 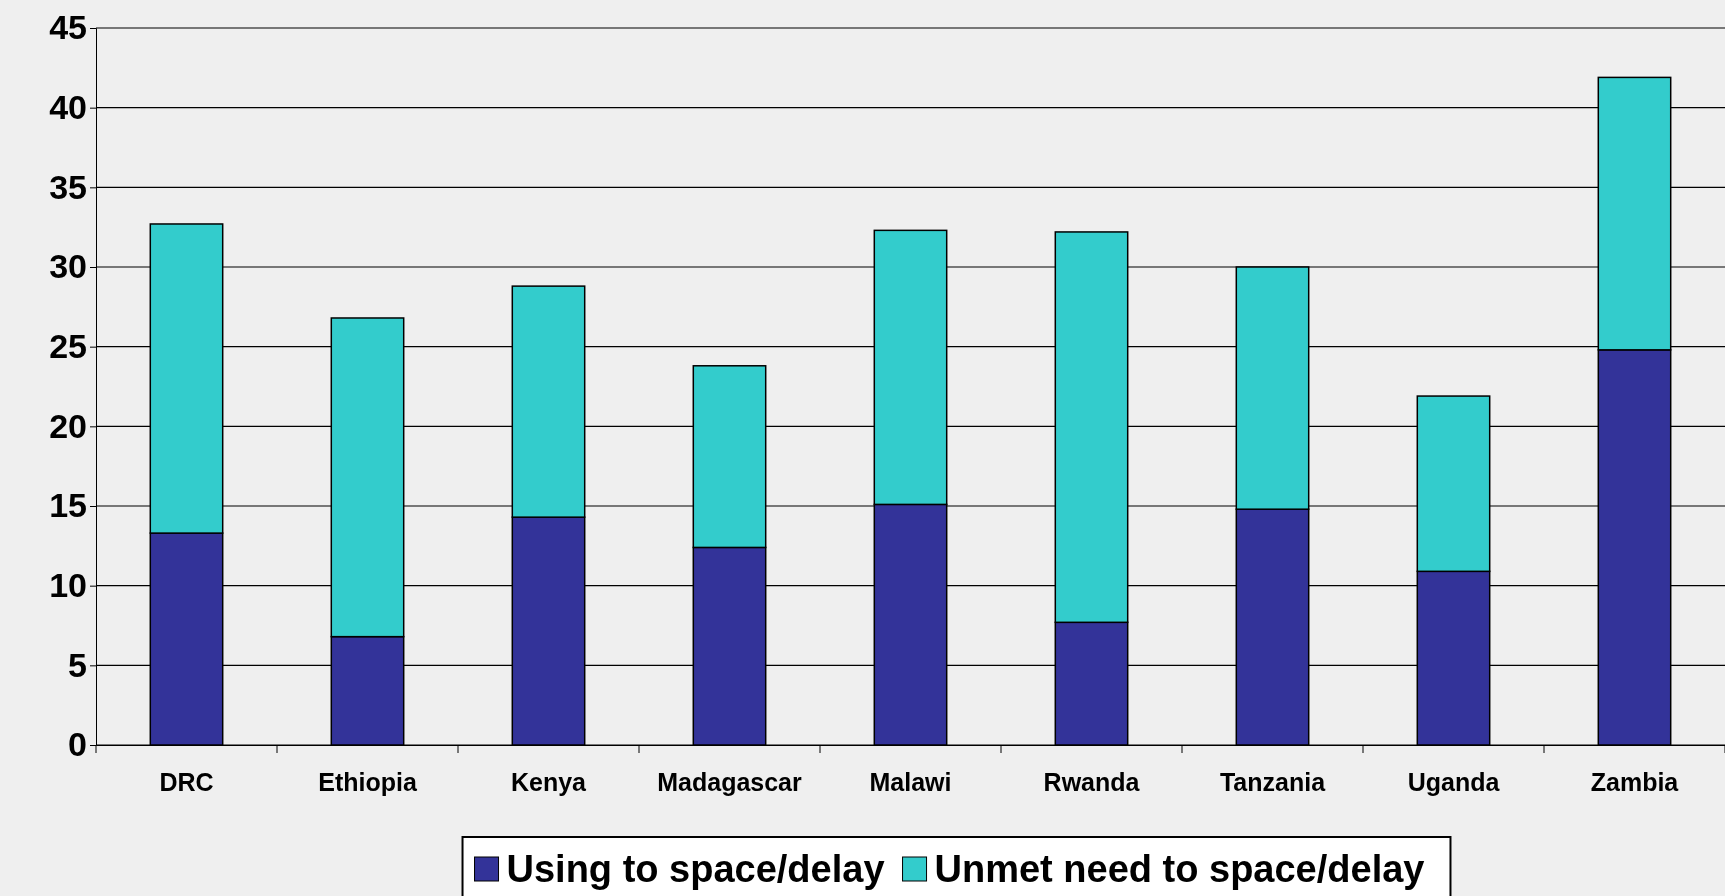 What do you see at coordinates (77, 664) in the screenshot?
I see `y-tick-label: 5` at bounding box center [77, 664].